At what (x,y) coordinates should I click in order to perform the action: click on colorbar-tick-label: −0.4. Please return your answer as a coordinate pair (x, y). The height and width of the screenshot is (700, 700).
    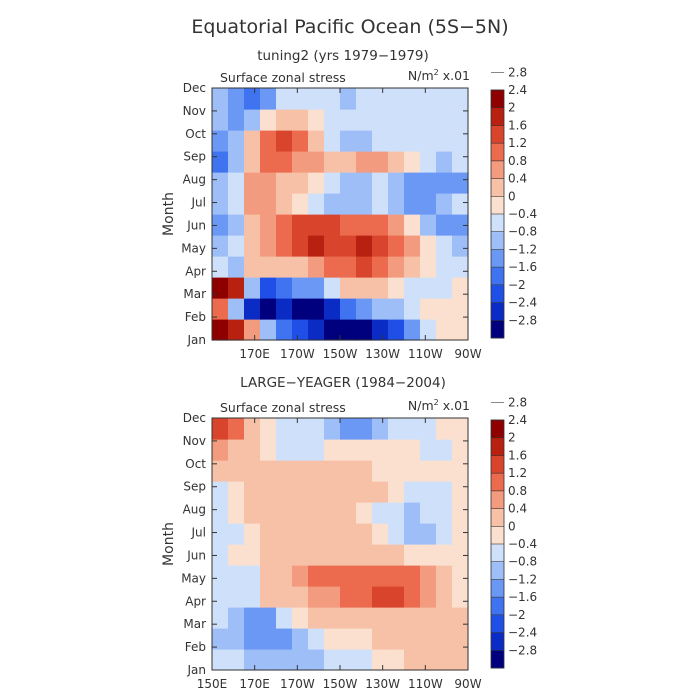
    Looking at the image, I should click on (522, 214).